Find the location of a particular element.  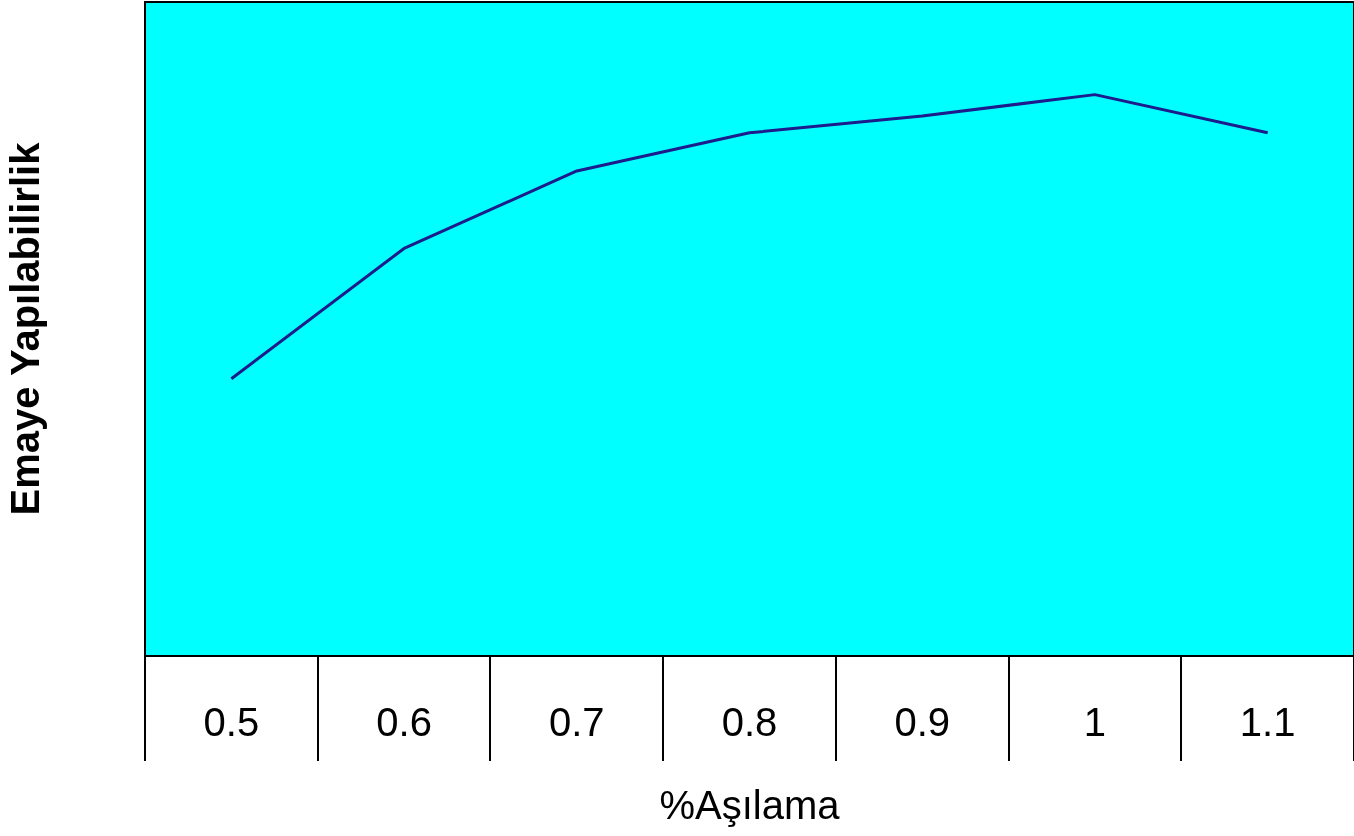

x-tick-label: 0.7 is located at coordinates (576, 722).